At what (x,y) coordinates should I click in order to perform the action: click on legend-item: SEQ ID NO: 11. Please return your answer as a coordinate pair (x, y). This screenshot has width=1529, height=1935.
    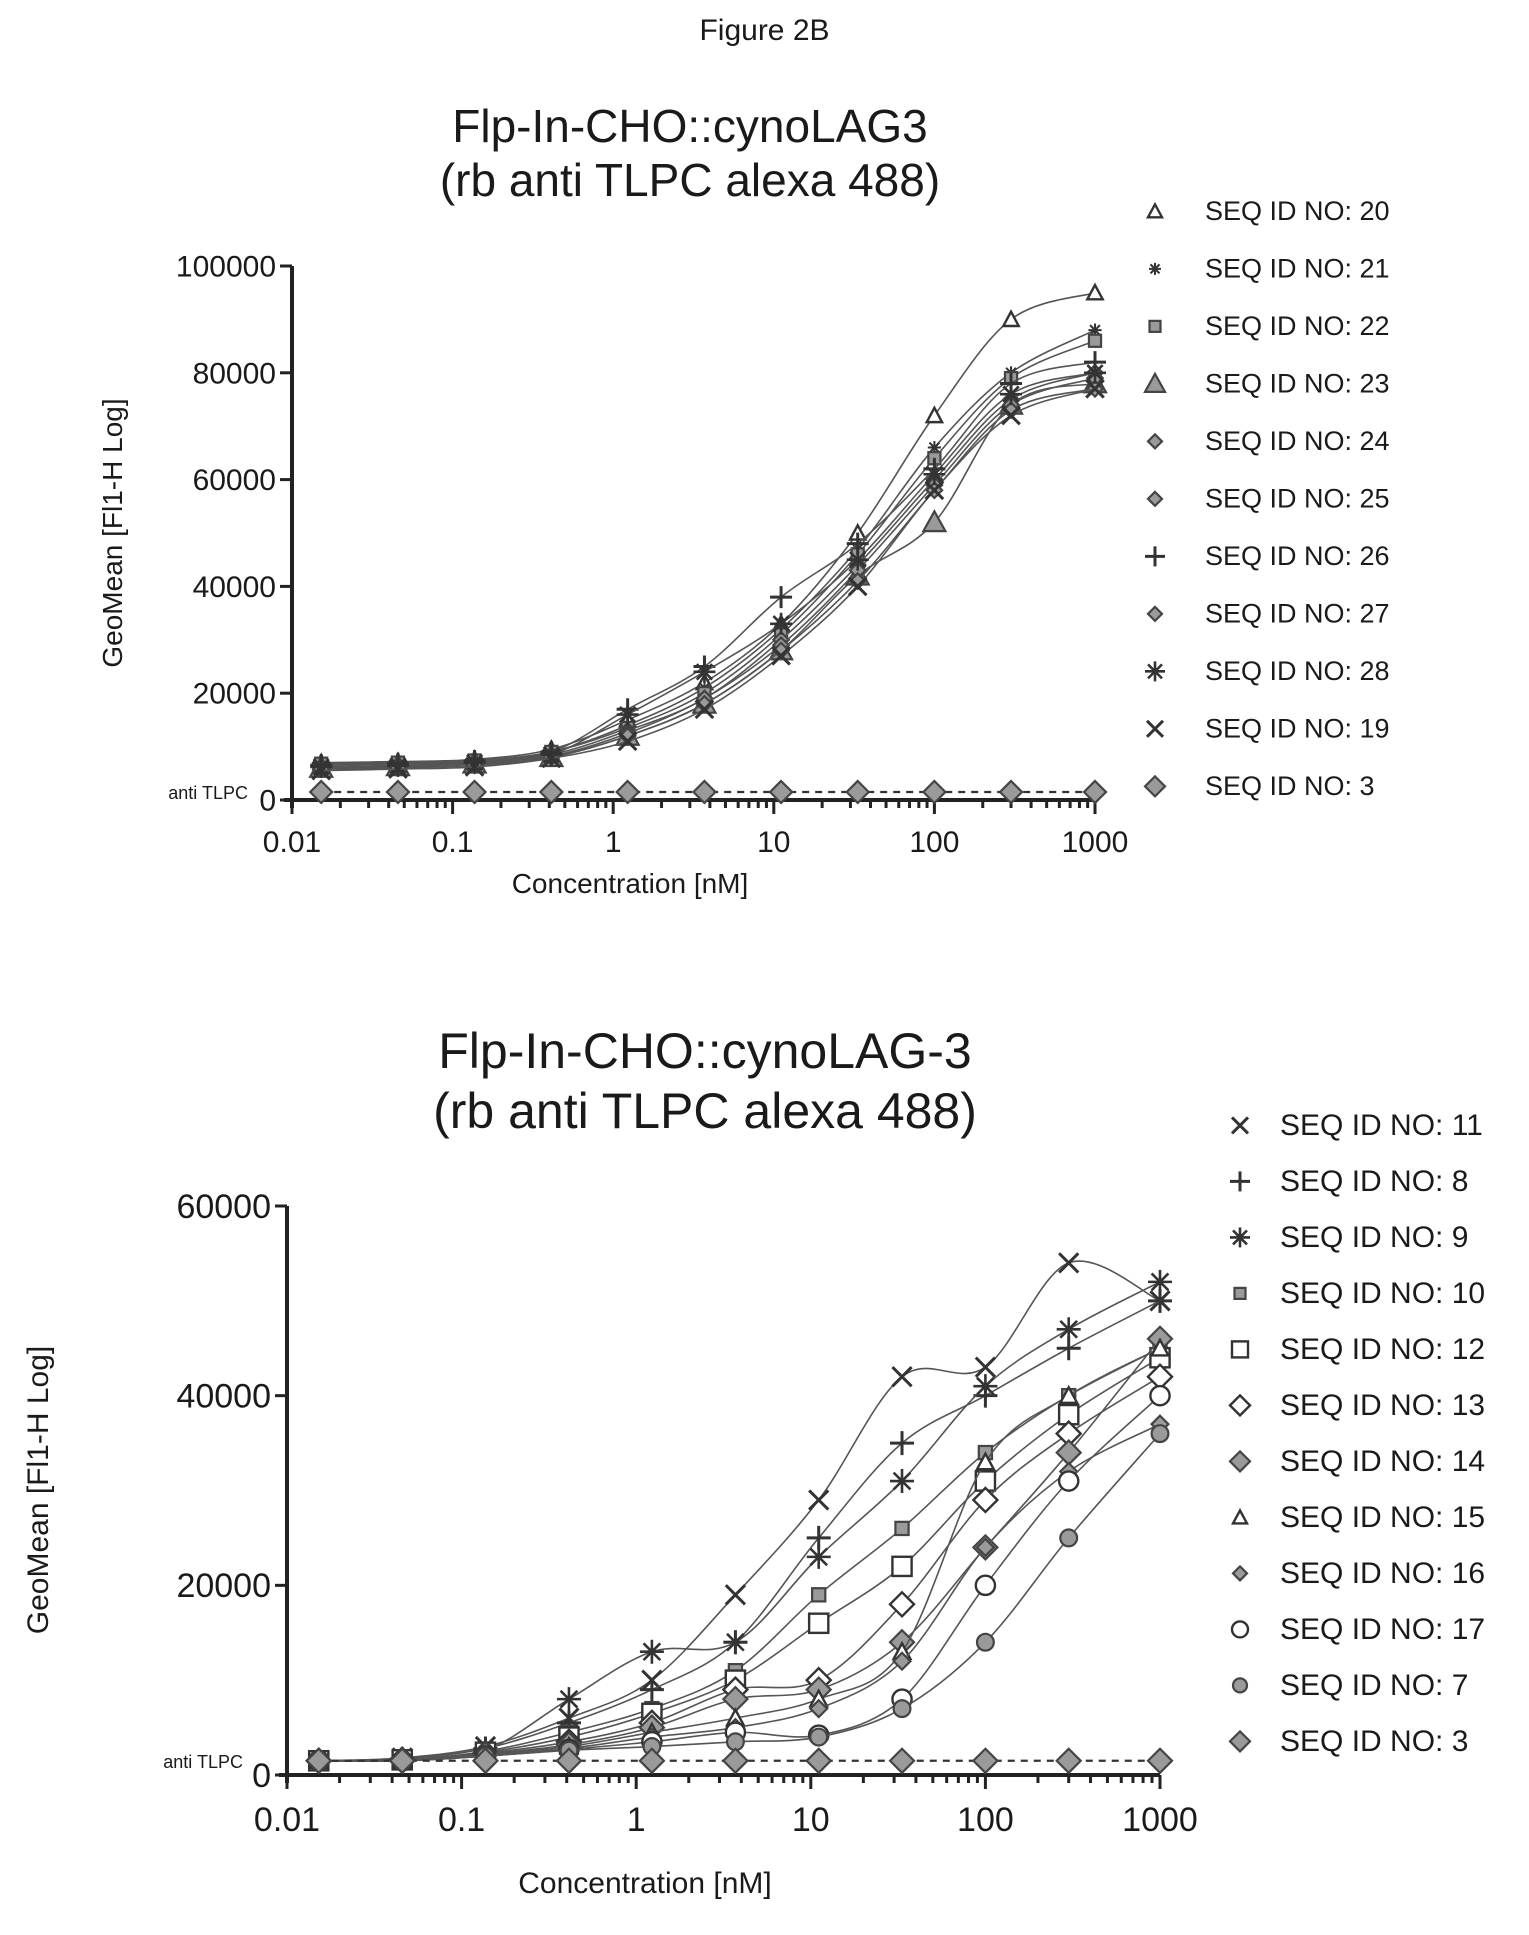
    Looking at the image, I should click on (1356, 1125).